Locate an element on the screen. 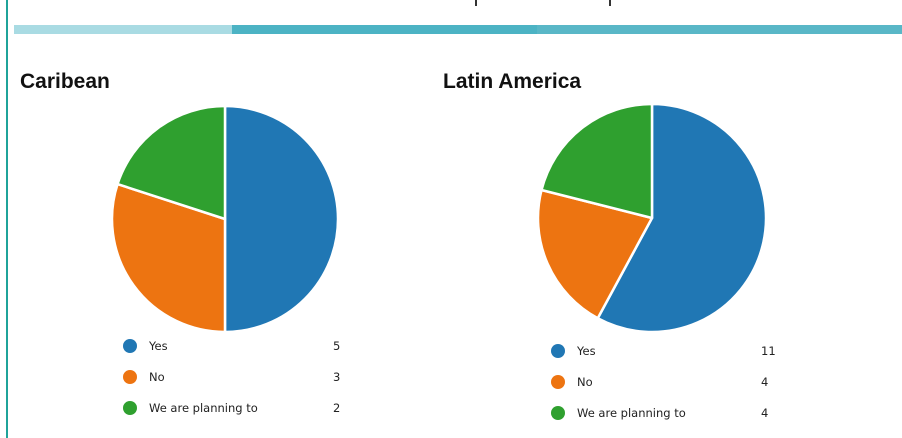  legend-value-we-are-planning-to: 4 is located at coordinates (765, 413).